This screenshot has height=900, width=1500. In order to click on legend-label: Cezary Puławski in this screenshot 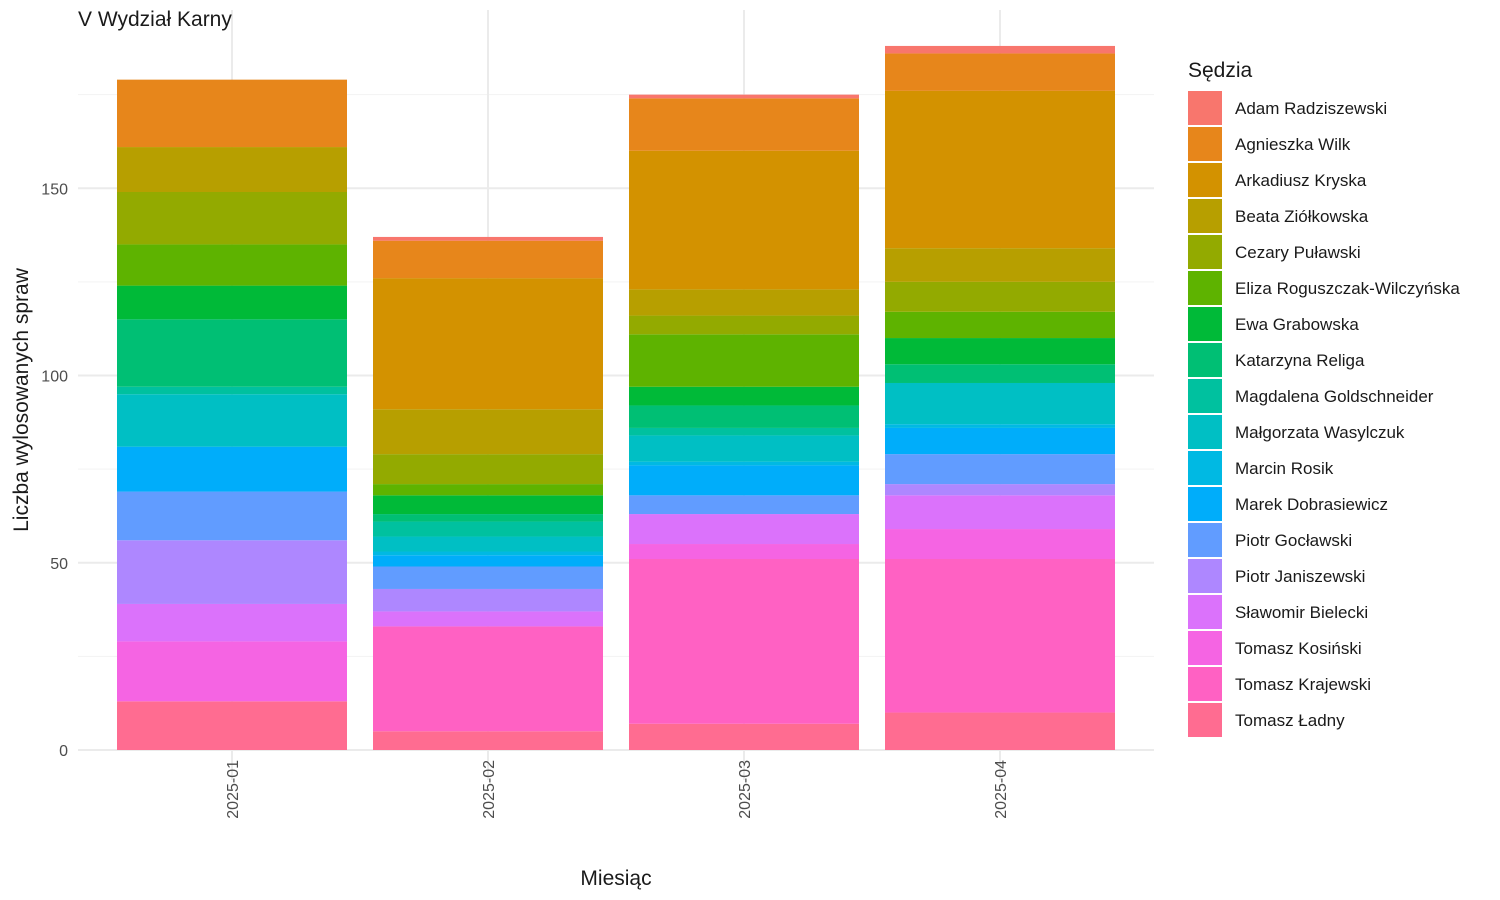, I will do `click(1298, 252)`.